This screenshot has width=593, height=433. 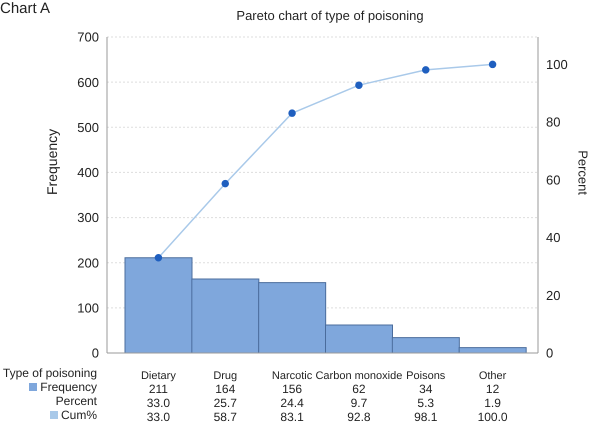 I want to click on y2-tick-label: 80, so click(x=553, y=122).